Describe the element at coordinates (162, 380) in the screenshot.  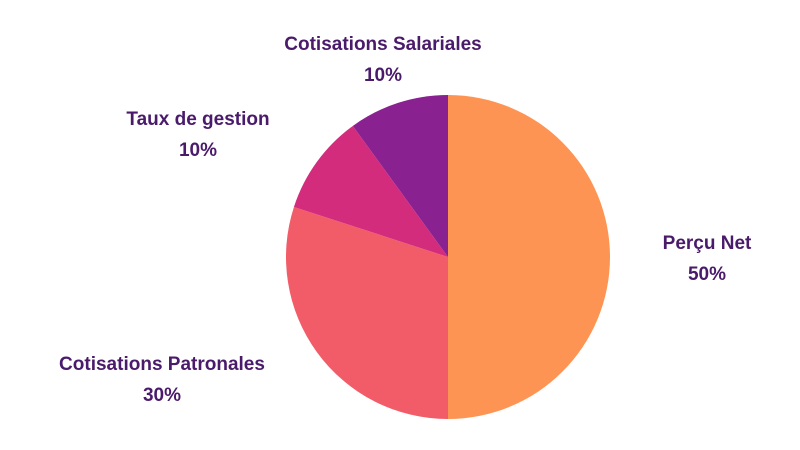
I see `label-cotisations-patronales: Cotisations Patronales 30%` at that location.